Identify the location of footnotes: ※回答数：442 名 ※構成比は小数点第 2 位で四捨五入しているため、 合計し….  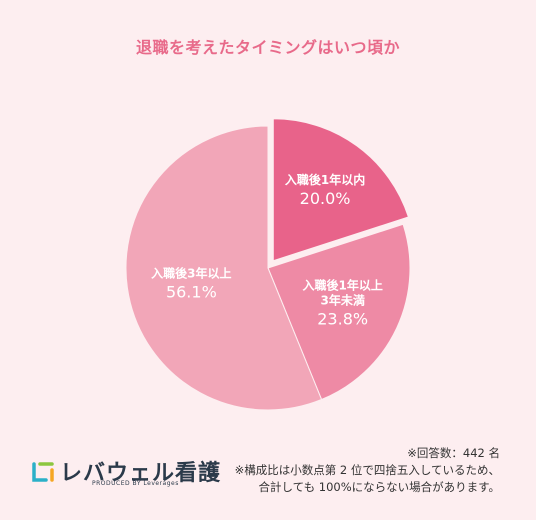
(367, 470).